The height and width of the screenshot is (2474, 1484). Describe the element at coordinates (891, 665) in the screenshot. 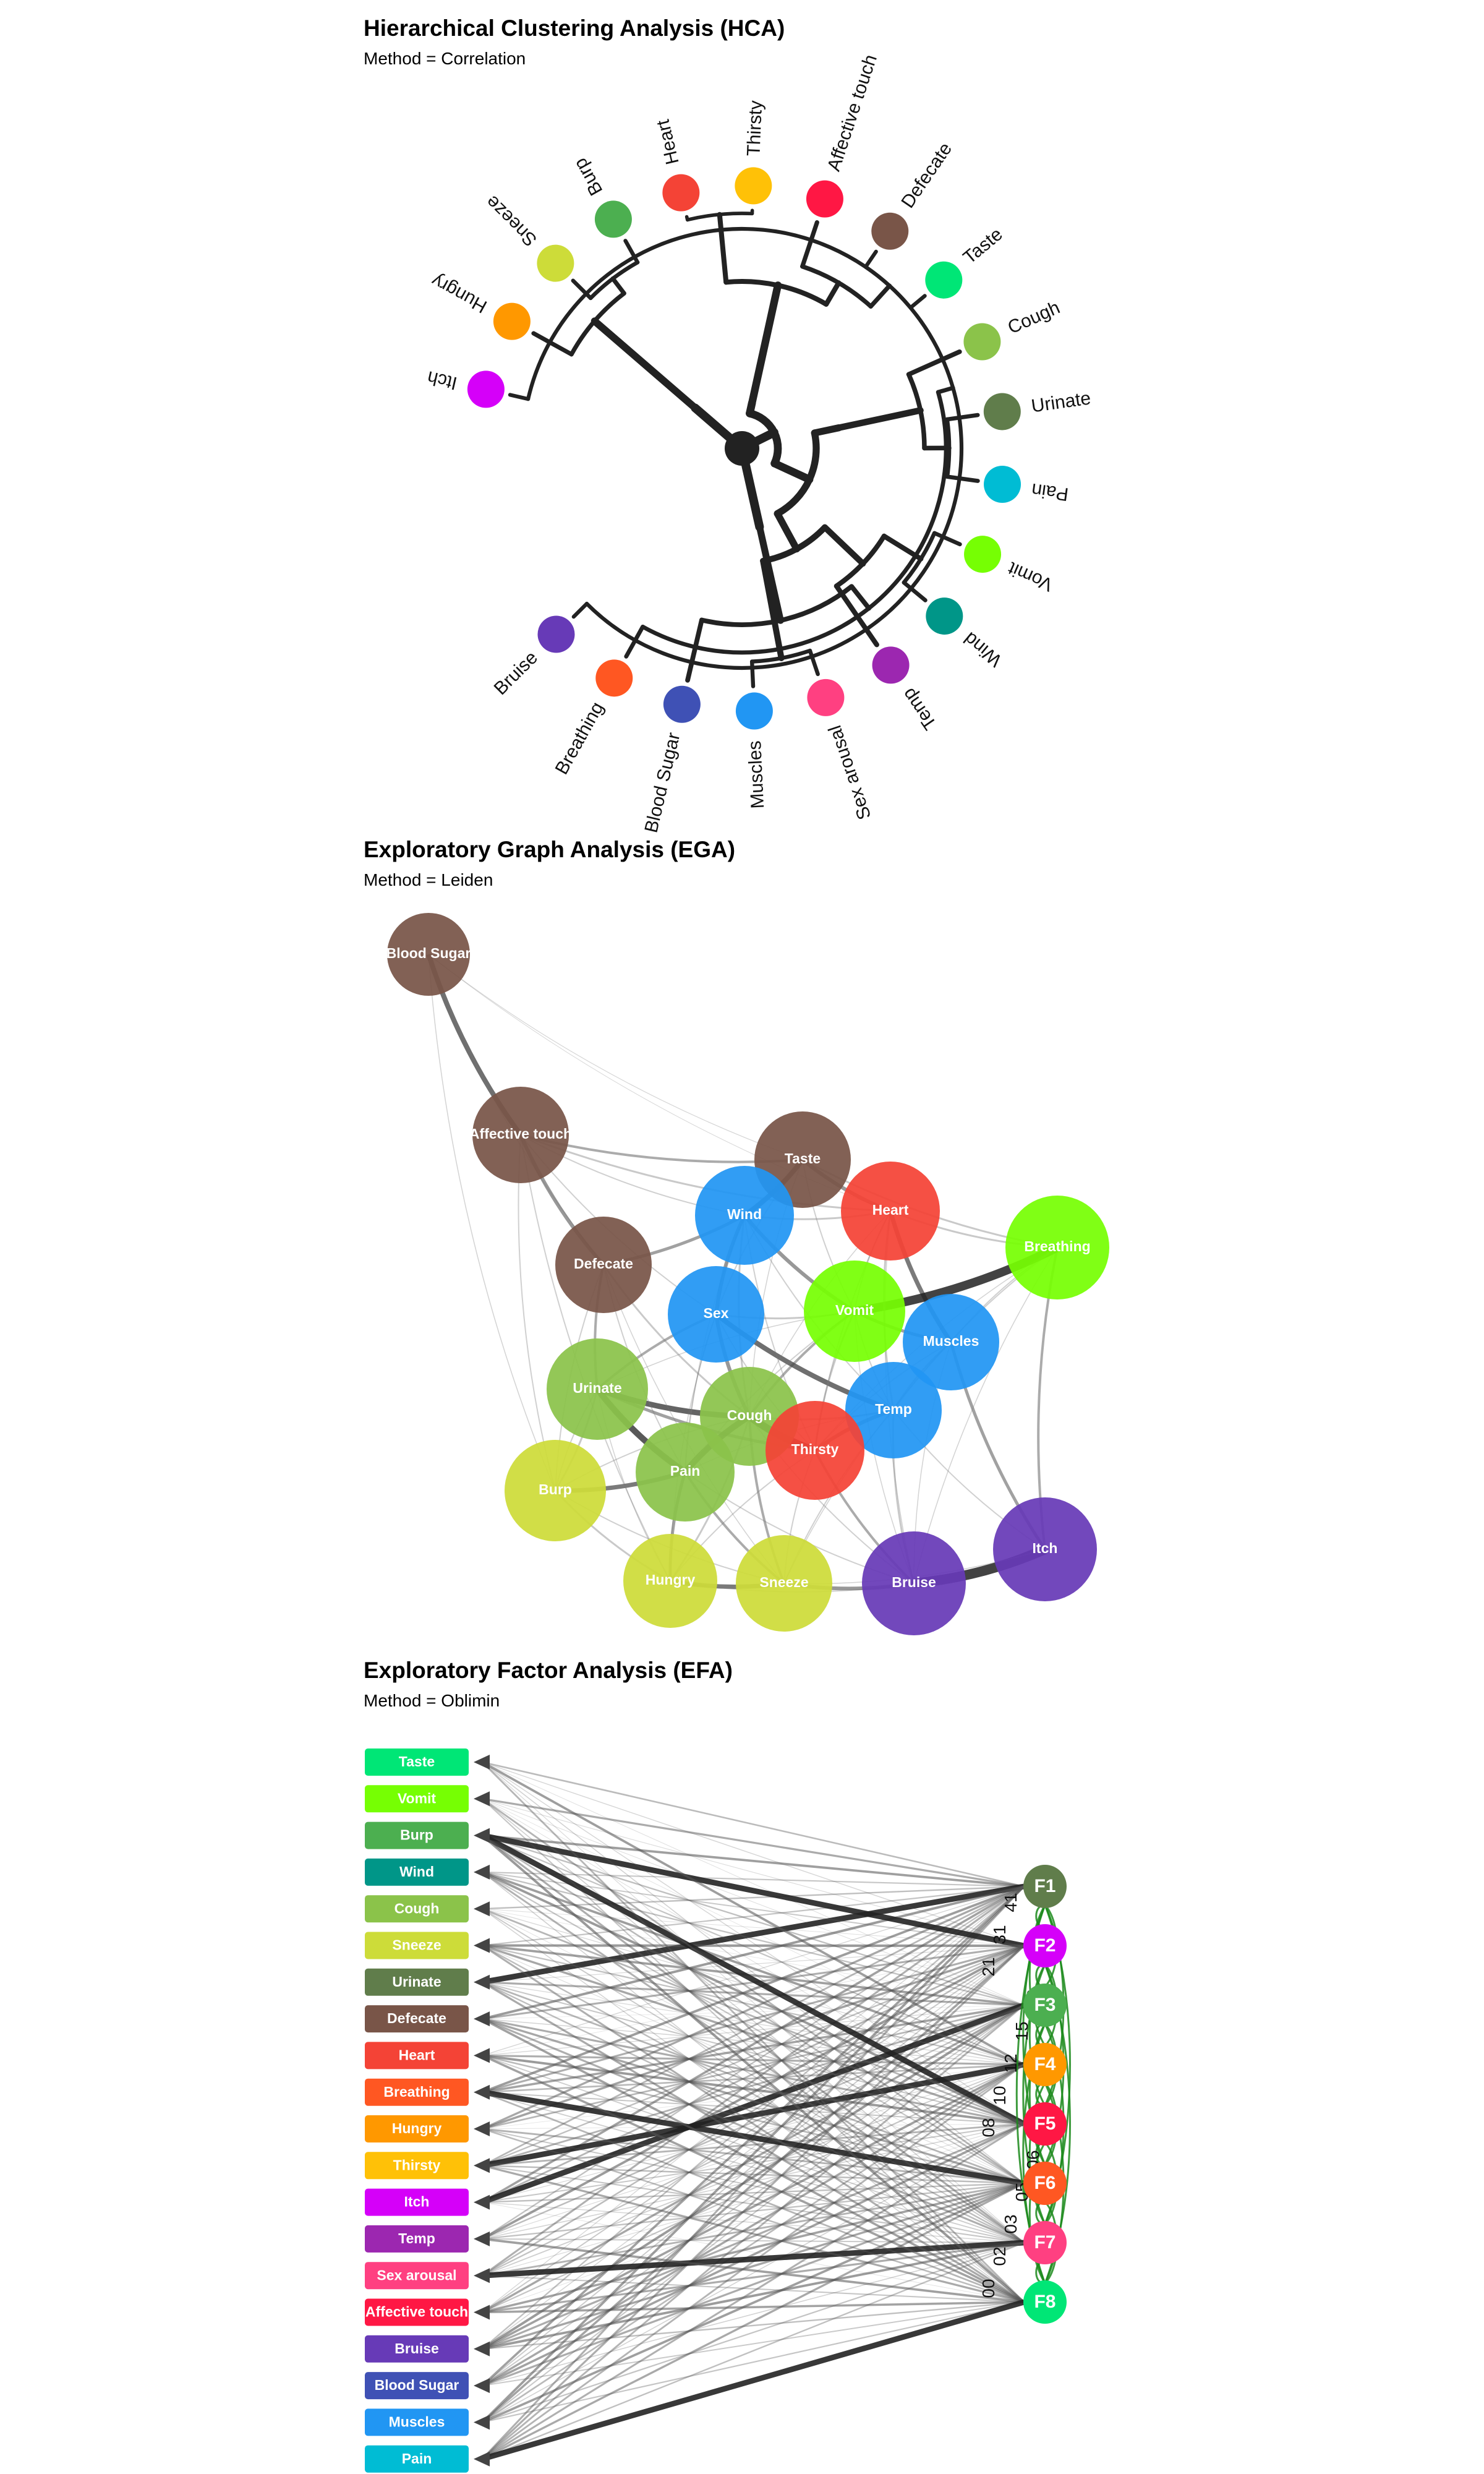

I see `hca-leaf-temp` at that location.